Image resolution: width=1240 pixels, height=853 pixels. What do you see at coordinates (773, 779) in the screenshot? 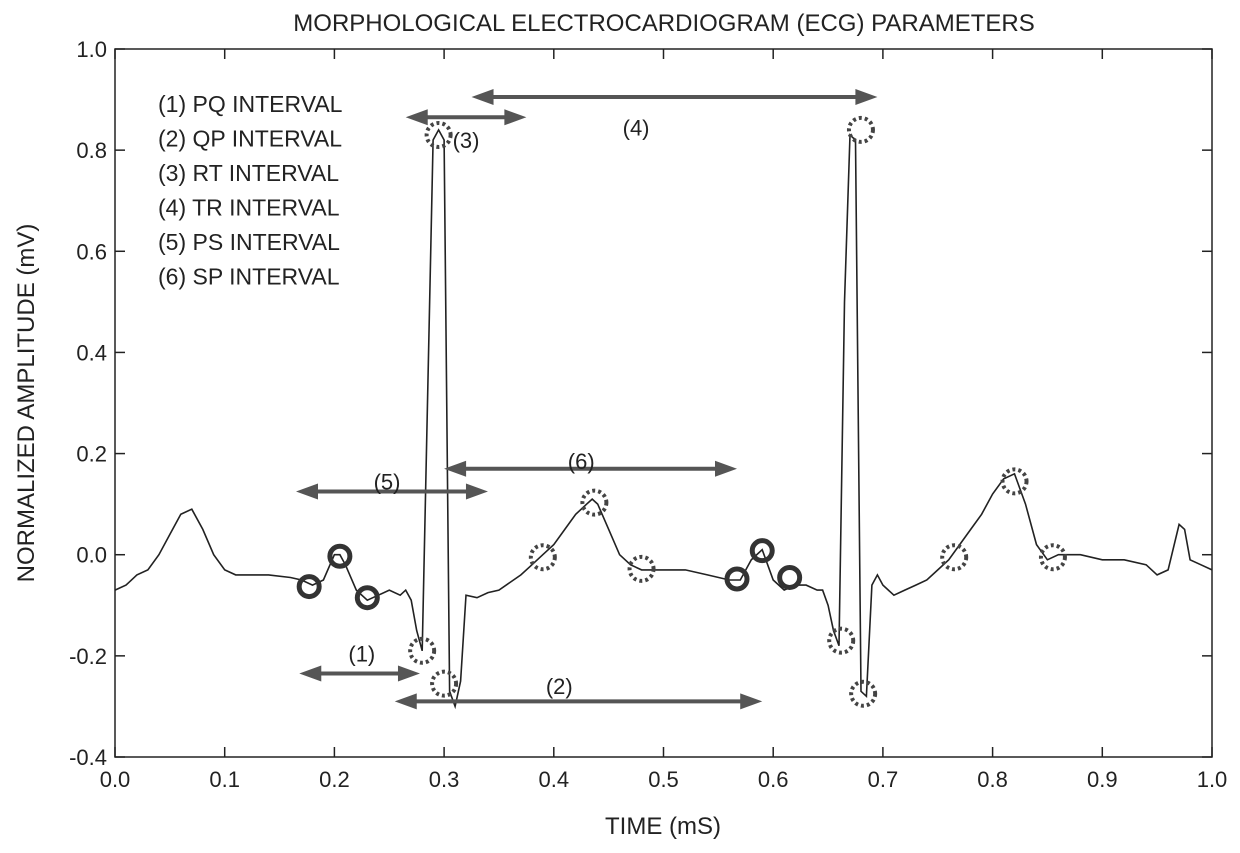
I see `x-tick-label: 0.6` at bounding box center [773, 779].